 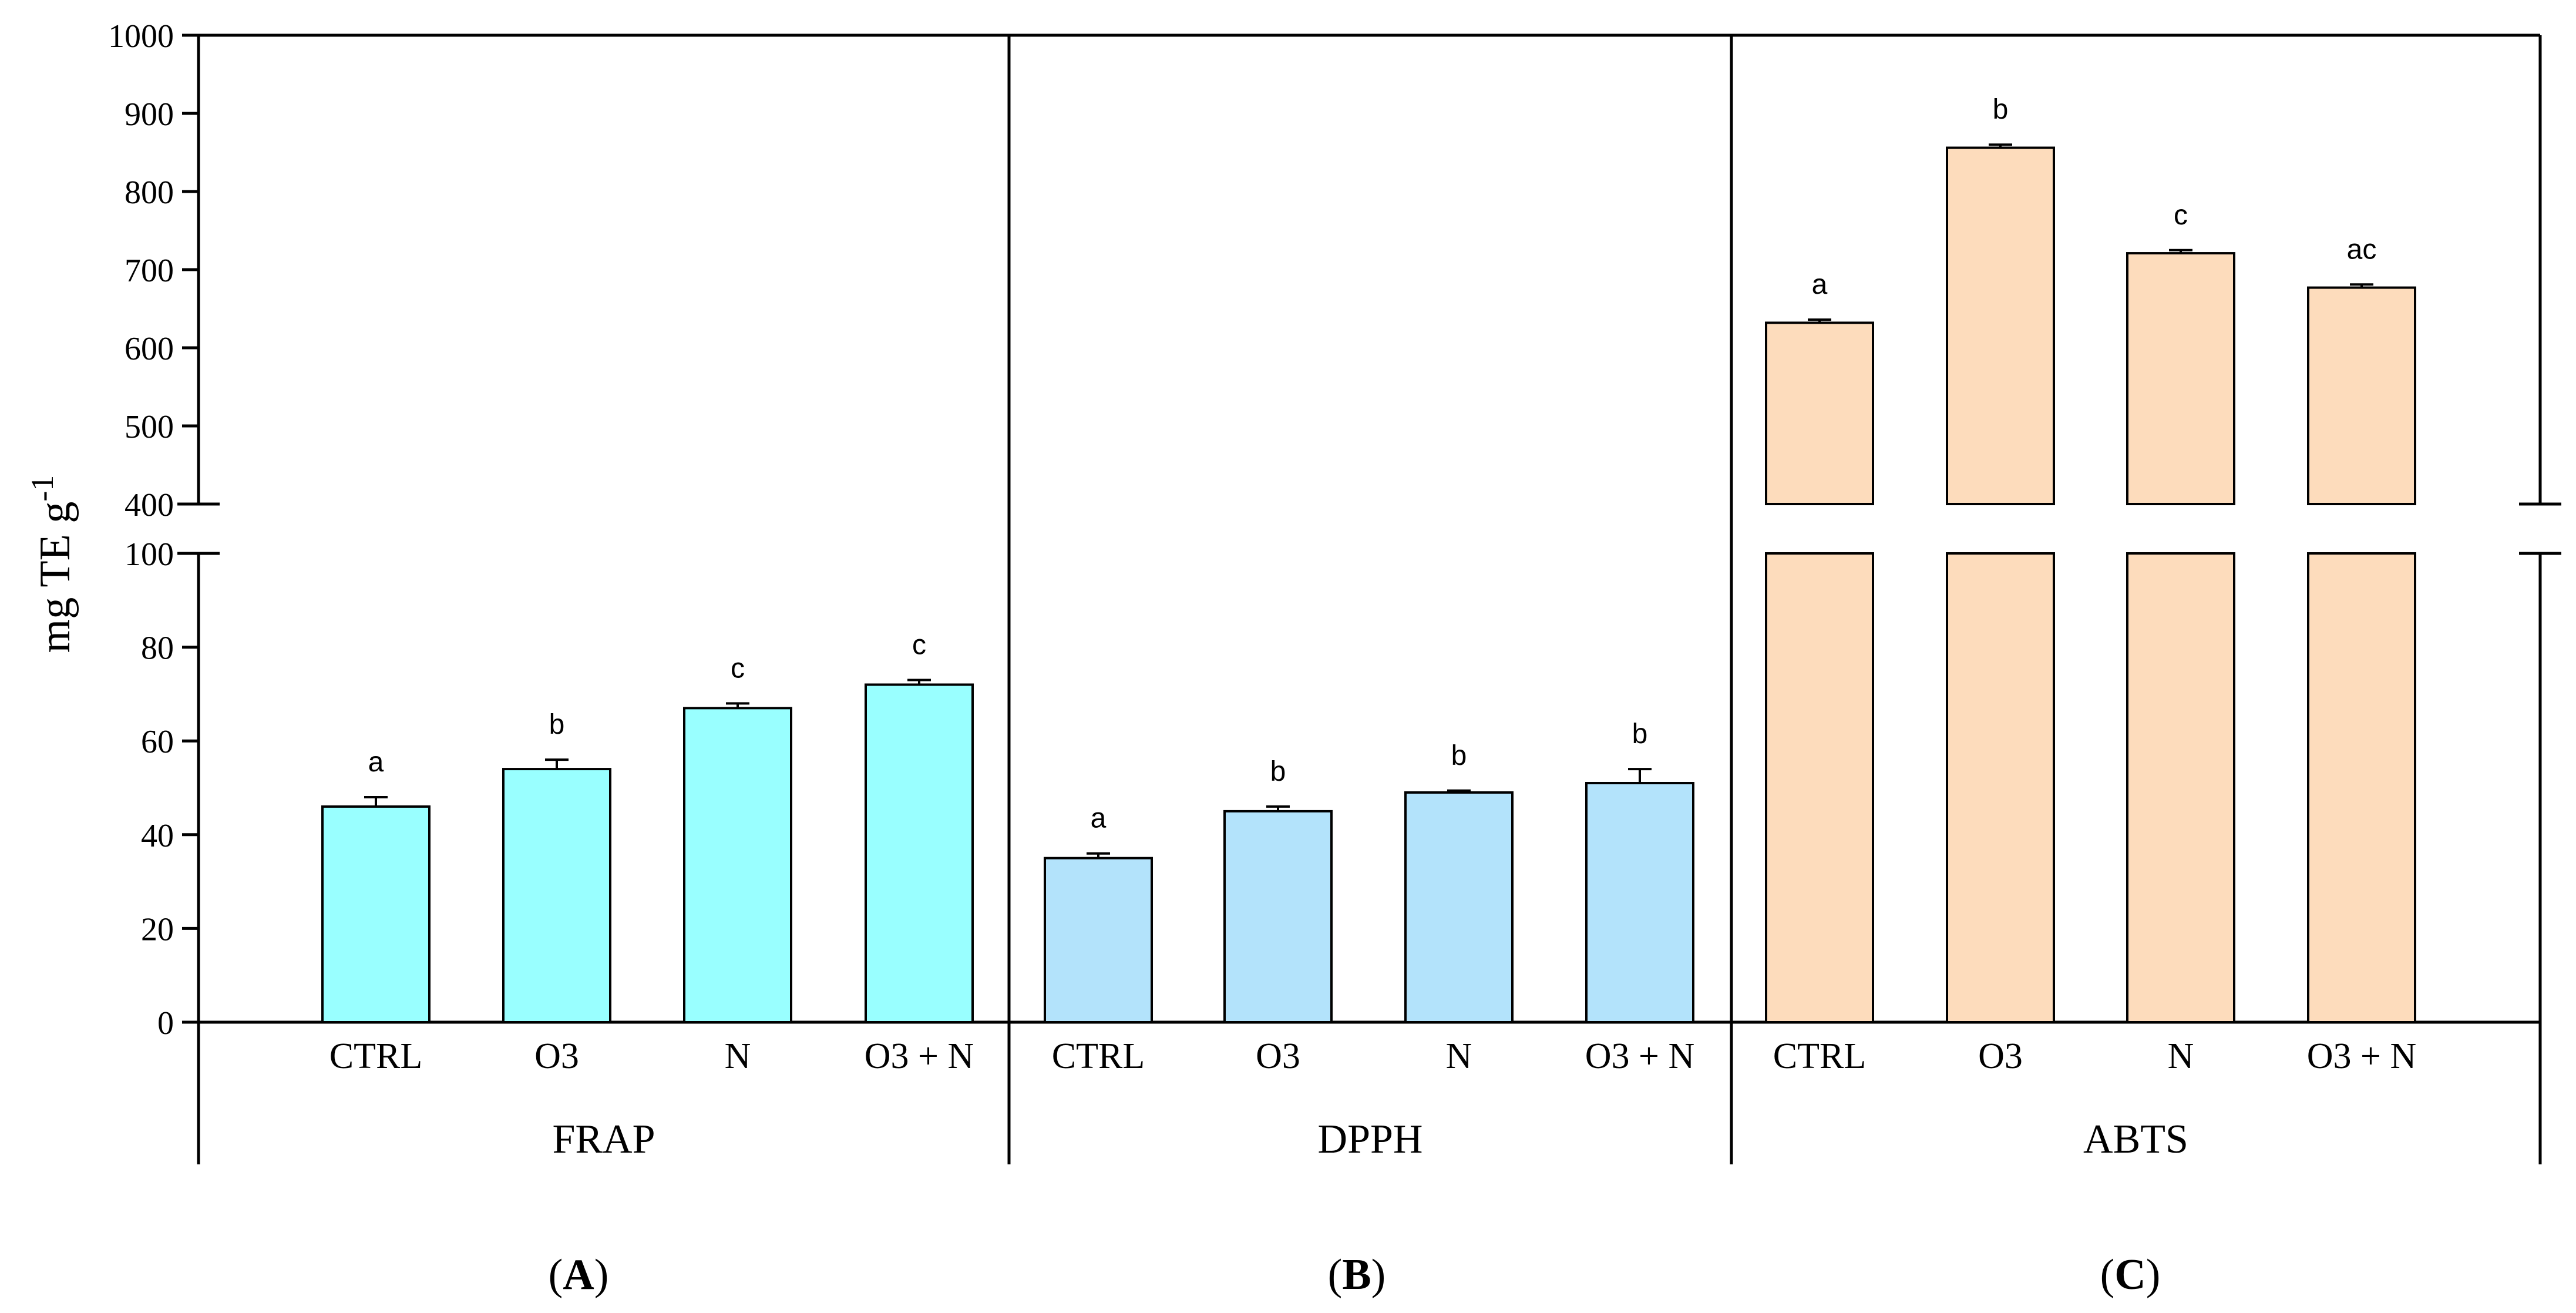 I want to click on group-label: ABTS, so click(x=2135, y=1139).